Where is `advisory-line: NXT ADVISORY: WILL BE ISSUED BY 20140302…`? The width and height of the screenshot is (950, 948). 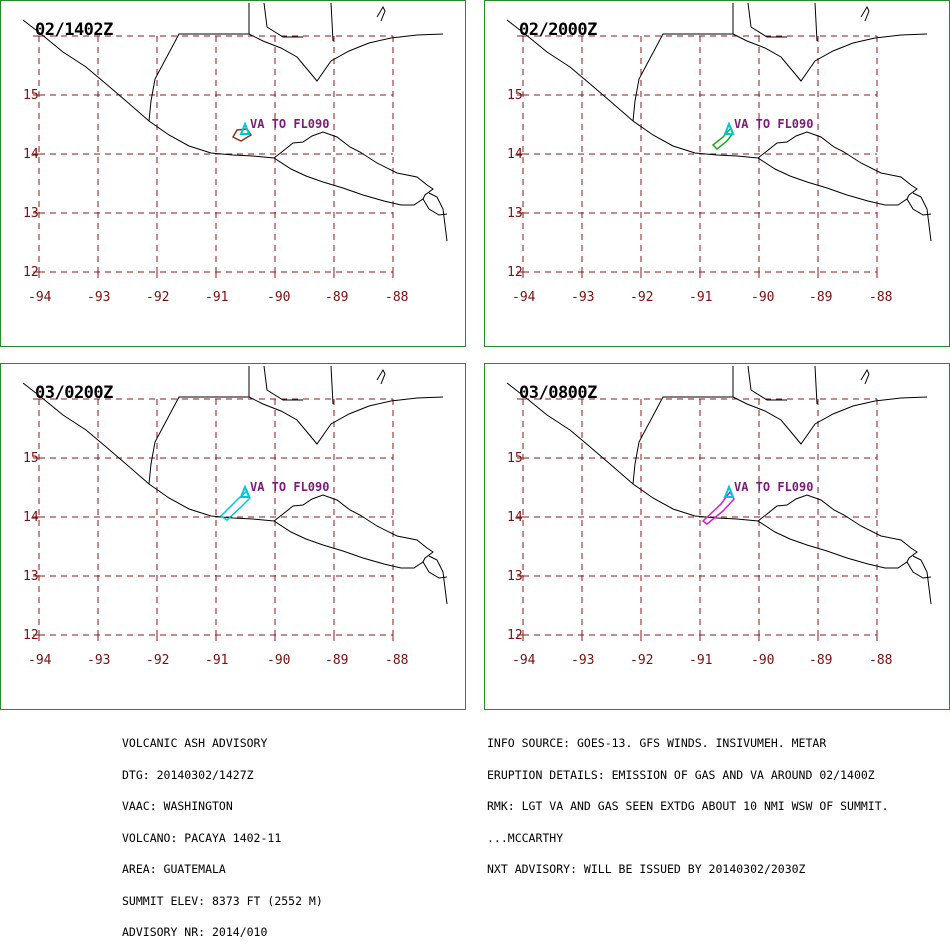
advisory-line: NXT ADVISORY: WILL BE ISSUED BY 20140302… is located at coordinates (646, 869).